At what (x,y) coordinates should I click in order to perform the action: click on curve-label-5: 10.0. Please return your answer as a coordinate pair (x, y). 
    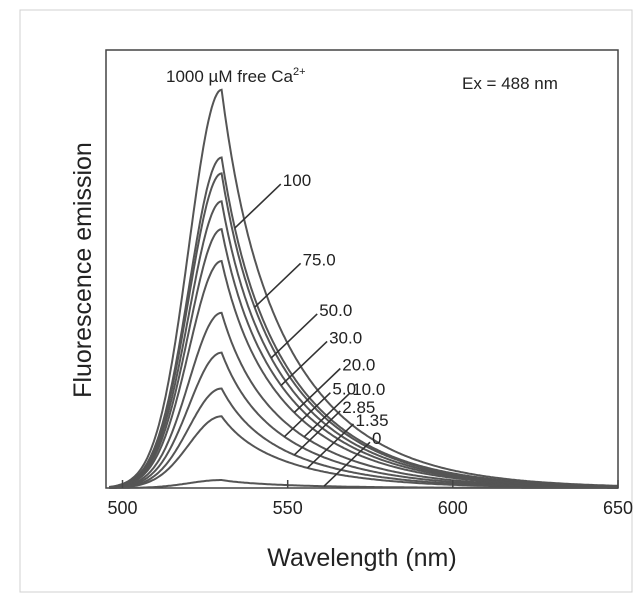
    Looking at the image, I should click on (368, 389).